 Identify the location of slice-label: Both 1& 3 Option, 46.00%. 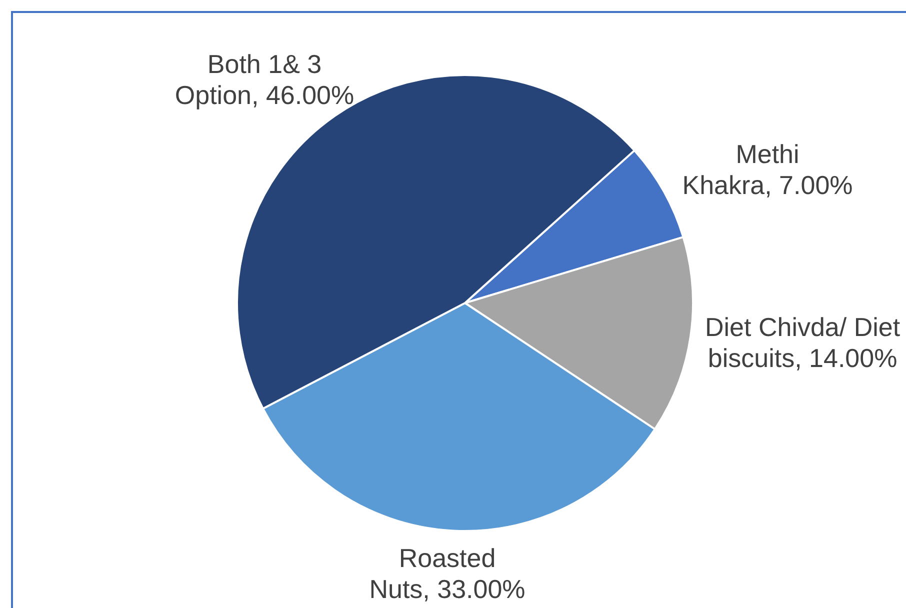
(264, 80).